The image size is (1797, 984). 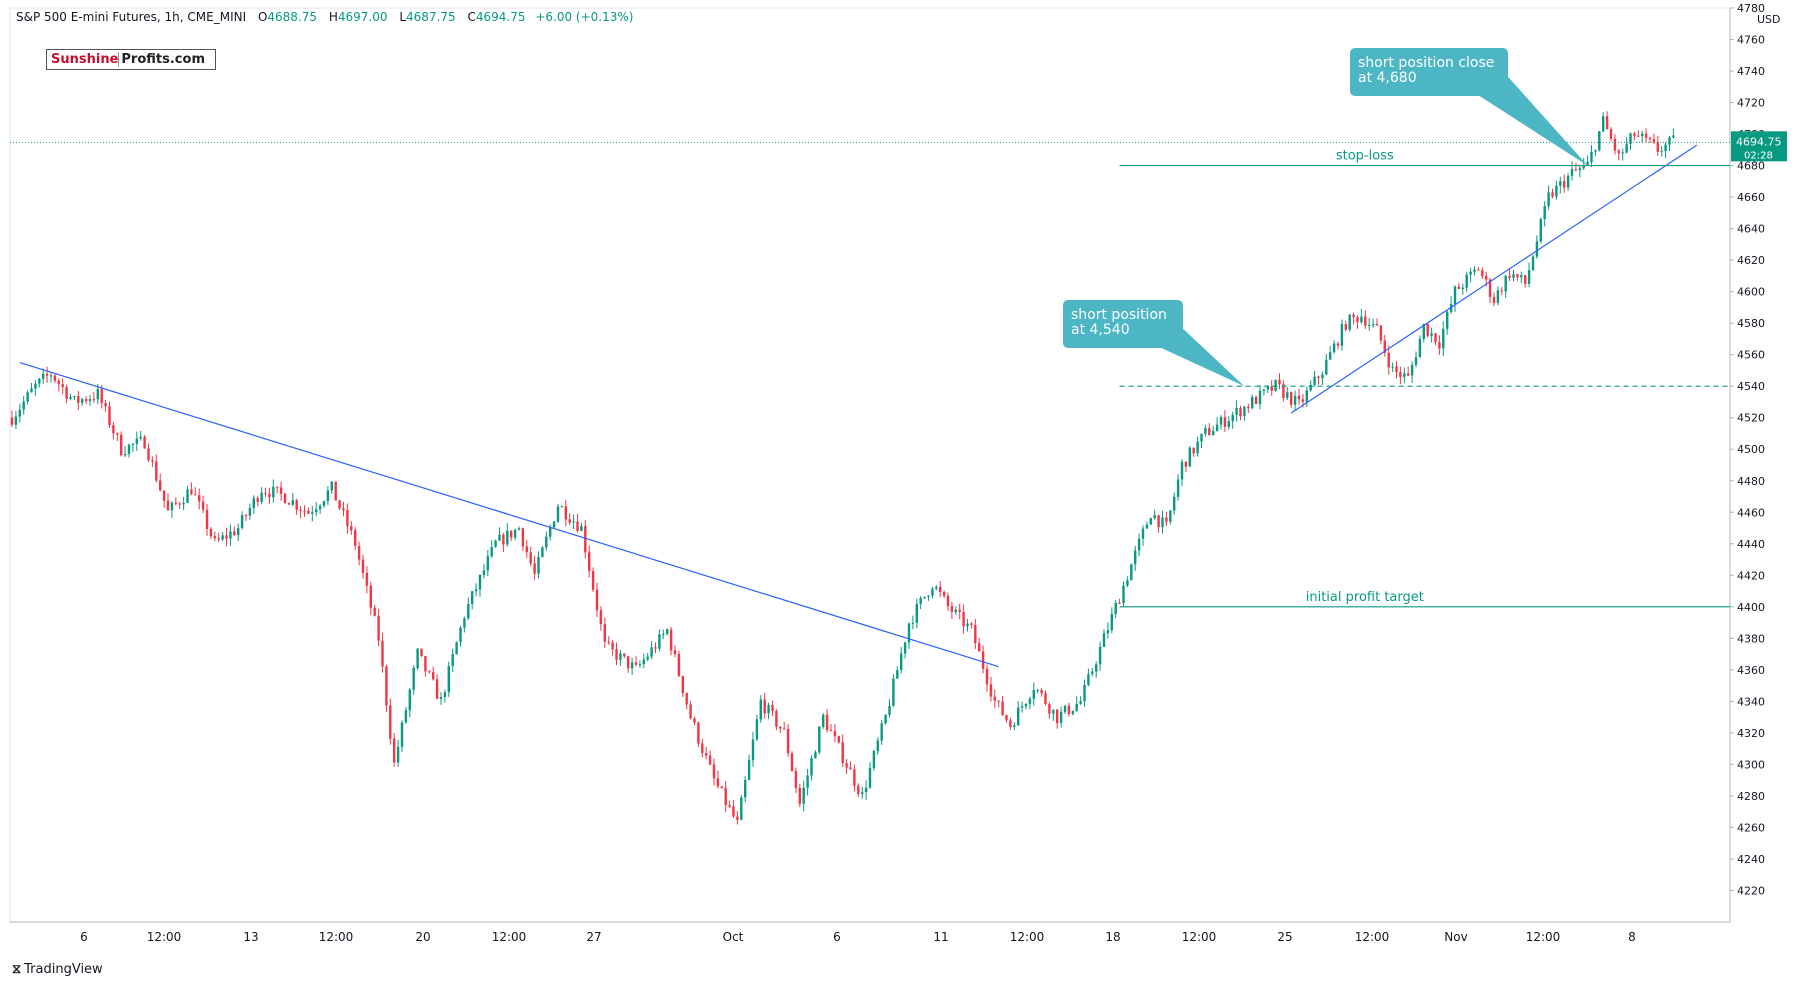 I want to click on y-tick-label: 4400, so click(x=1751, y=607).